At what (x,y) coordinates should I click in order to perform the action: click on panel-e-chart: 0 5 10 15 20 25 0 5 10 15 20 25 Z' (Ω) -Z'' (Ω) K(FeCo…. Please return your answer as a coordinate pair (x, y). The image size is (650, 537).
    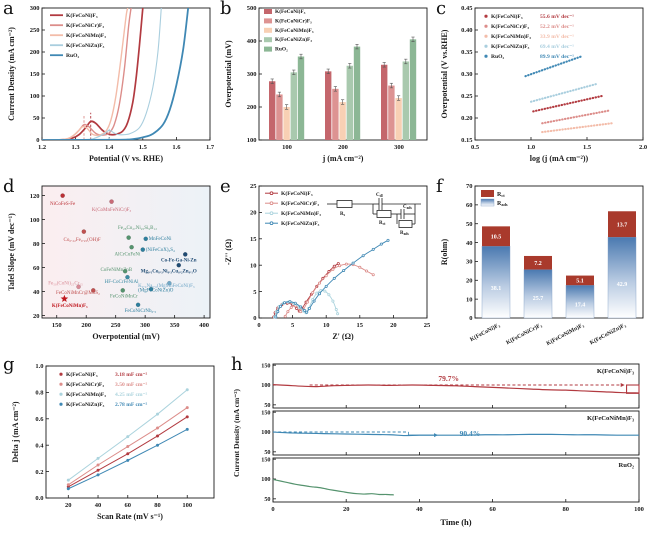
    Looking at the image, I should click on (327, 262).